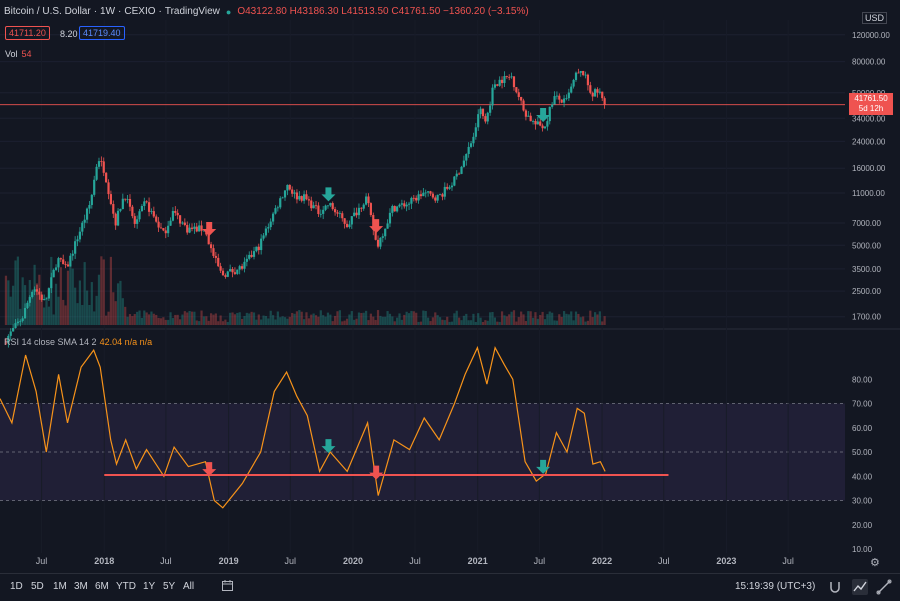 The image size is (900, 601). Describe the element at coordinates (108, 11) in the screenshot. I see `interval-label: 1W` at that location.